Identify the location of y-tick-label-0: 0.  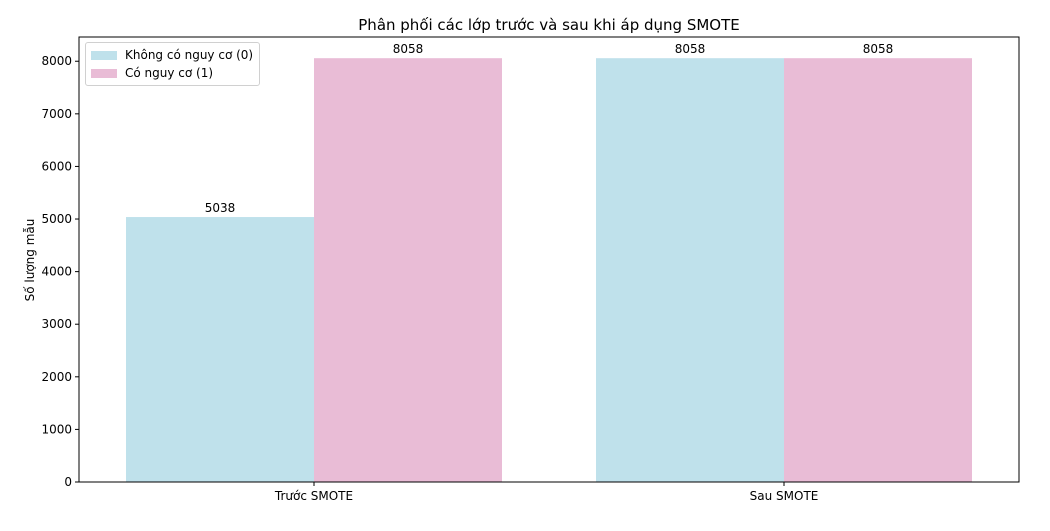
(68, 482).